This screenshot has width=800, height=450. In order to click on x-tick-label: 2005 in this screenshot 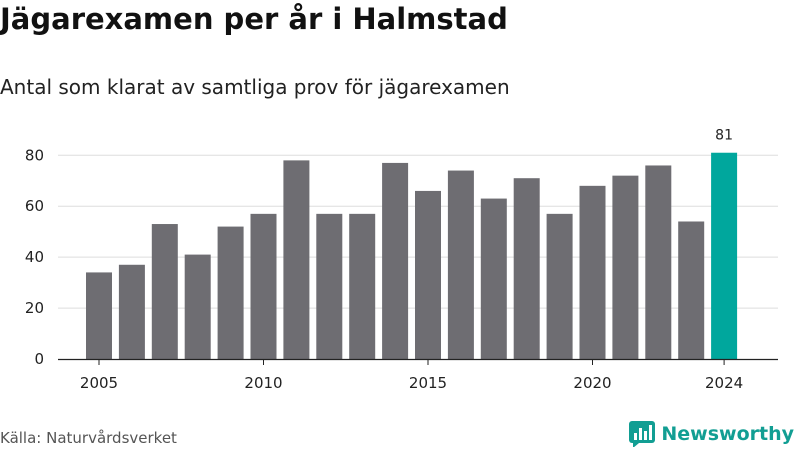, I will do `click(99, 383)`.